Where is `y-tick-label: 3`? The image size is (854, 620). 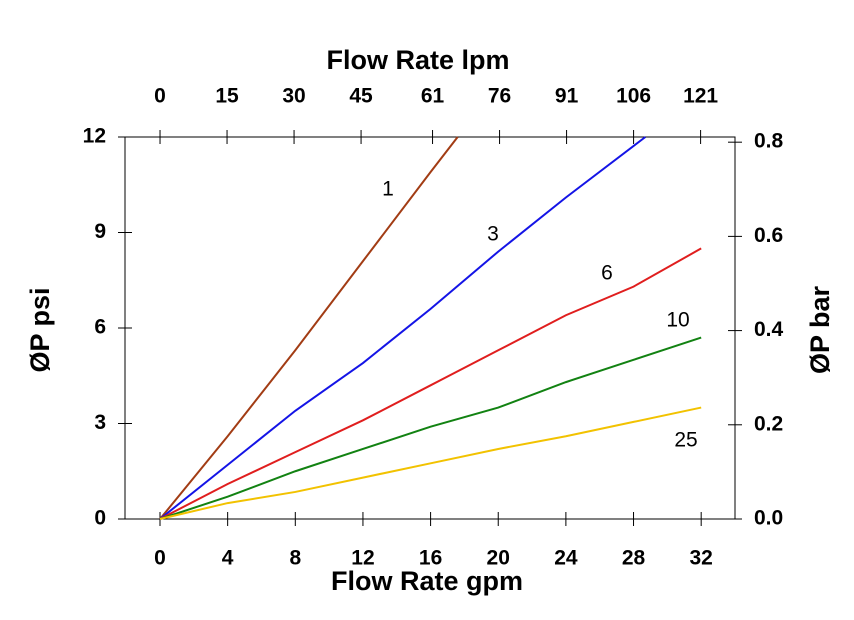 y-tick-label: 3 is located at coordinates (100, 422).